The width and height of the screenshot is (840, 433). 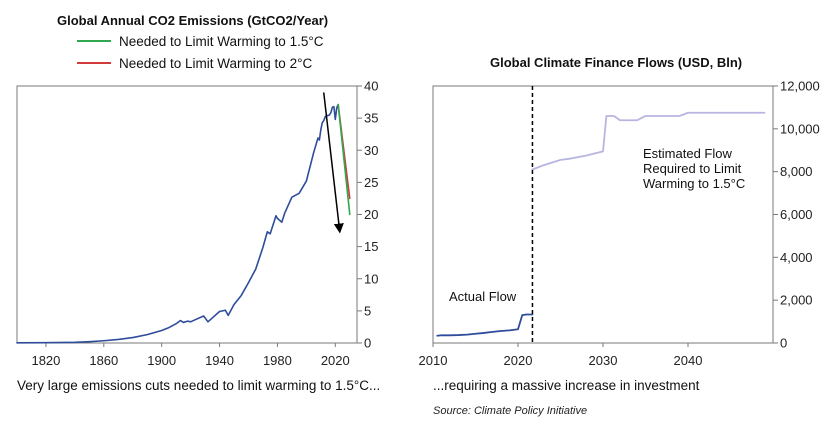 I want to click on emissions-x-tick-label: 1860, so click(x=103, y=360).